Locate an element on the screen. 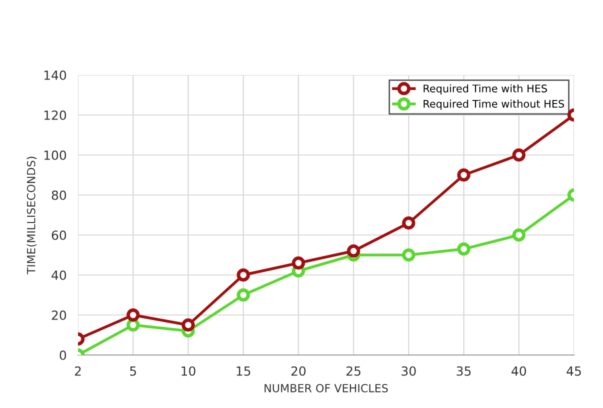 The width and height of the screenshot is (603, 408). y-tick-label: 100 is located at coordinates (55, 155).